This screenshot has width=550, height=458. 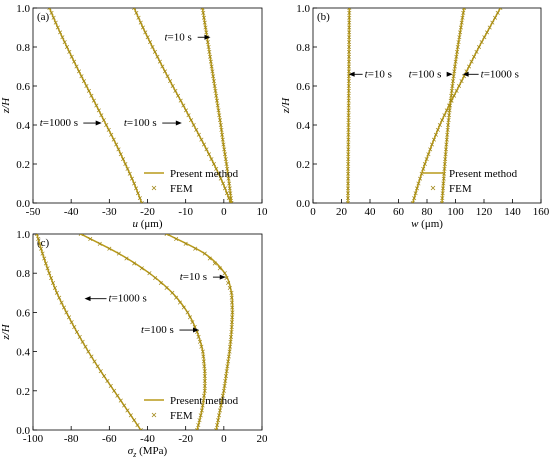 What do you see at coordinates (371, 212) in the screenshot?
I see `x-tick-label: 40` at bounding box center [371, 212].